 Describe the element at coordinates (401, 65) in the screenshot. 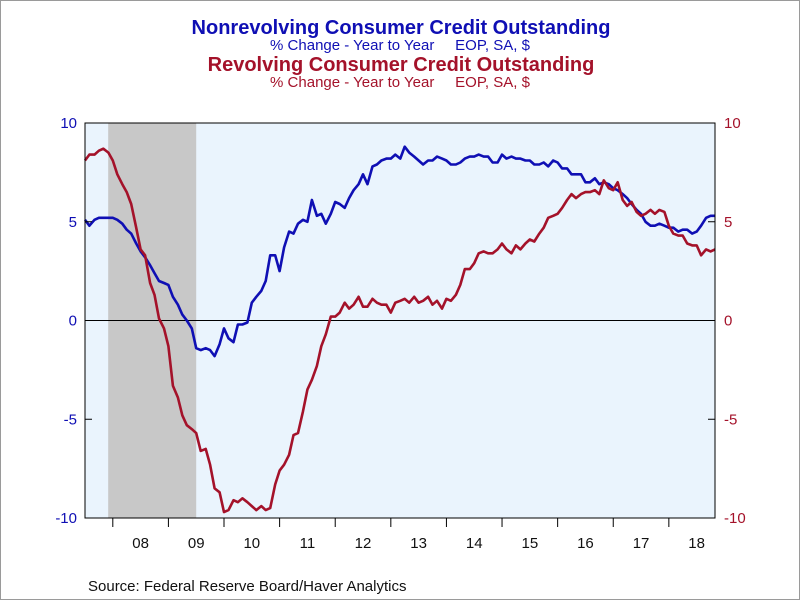

I see `title-revolving: Revolving Consumer Credit Outstanding` at that location.